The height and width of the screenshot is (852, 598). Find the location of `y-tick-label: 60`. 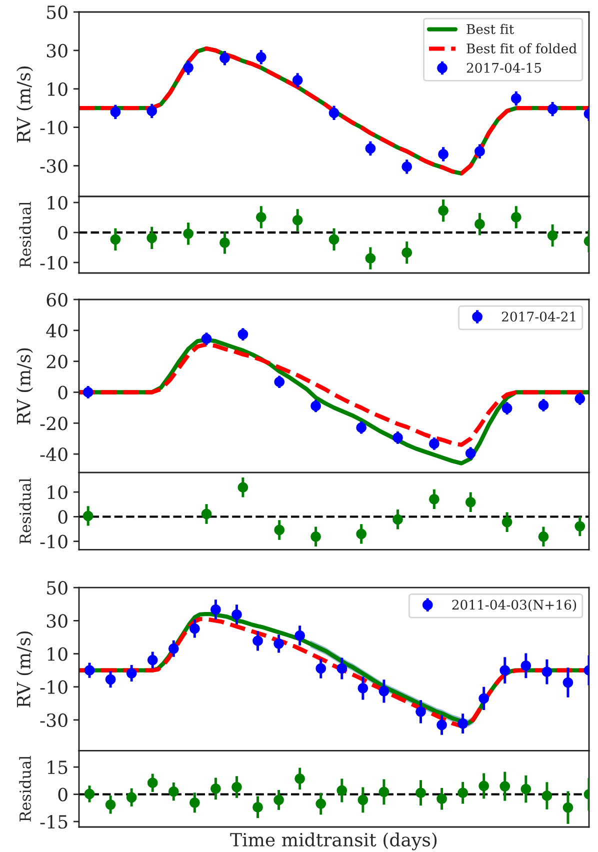

y-tick-label: 60 is located at coordinates (57, 299).